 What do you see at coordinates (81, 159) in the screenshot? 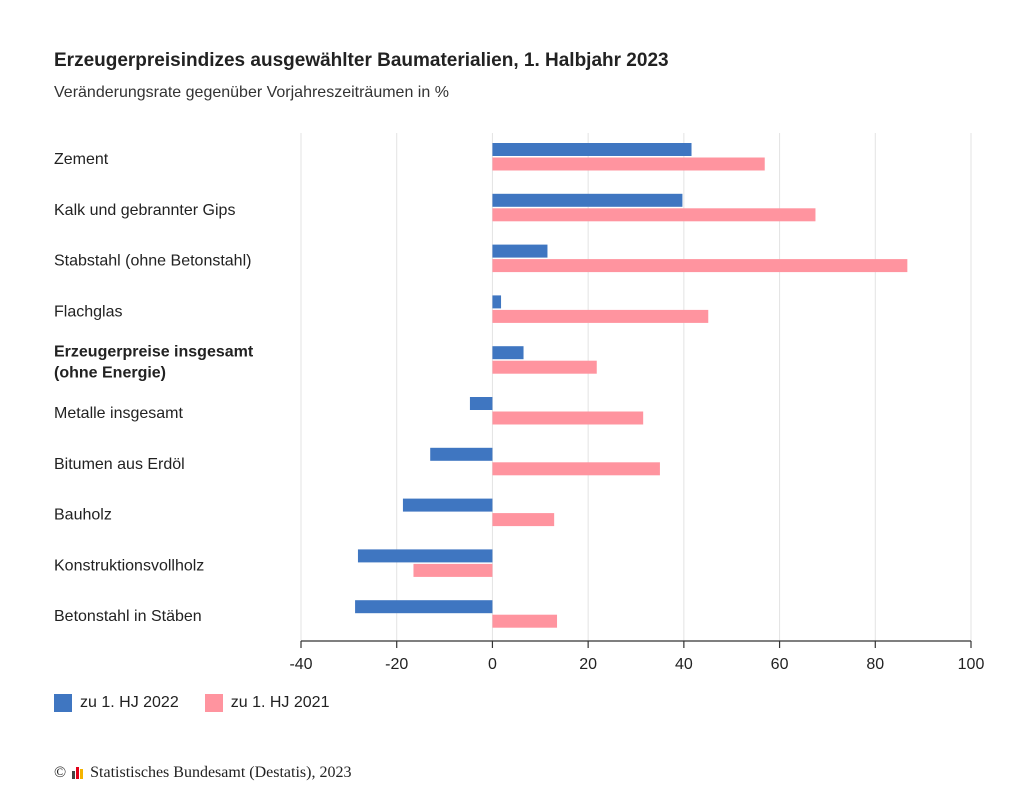
I see `category-label-0: Zement` at bounding box center [81, 159].